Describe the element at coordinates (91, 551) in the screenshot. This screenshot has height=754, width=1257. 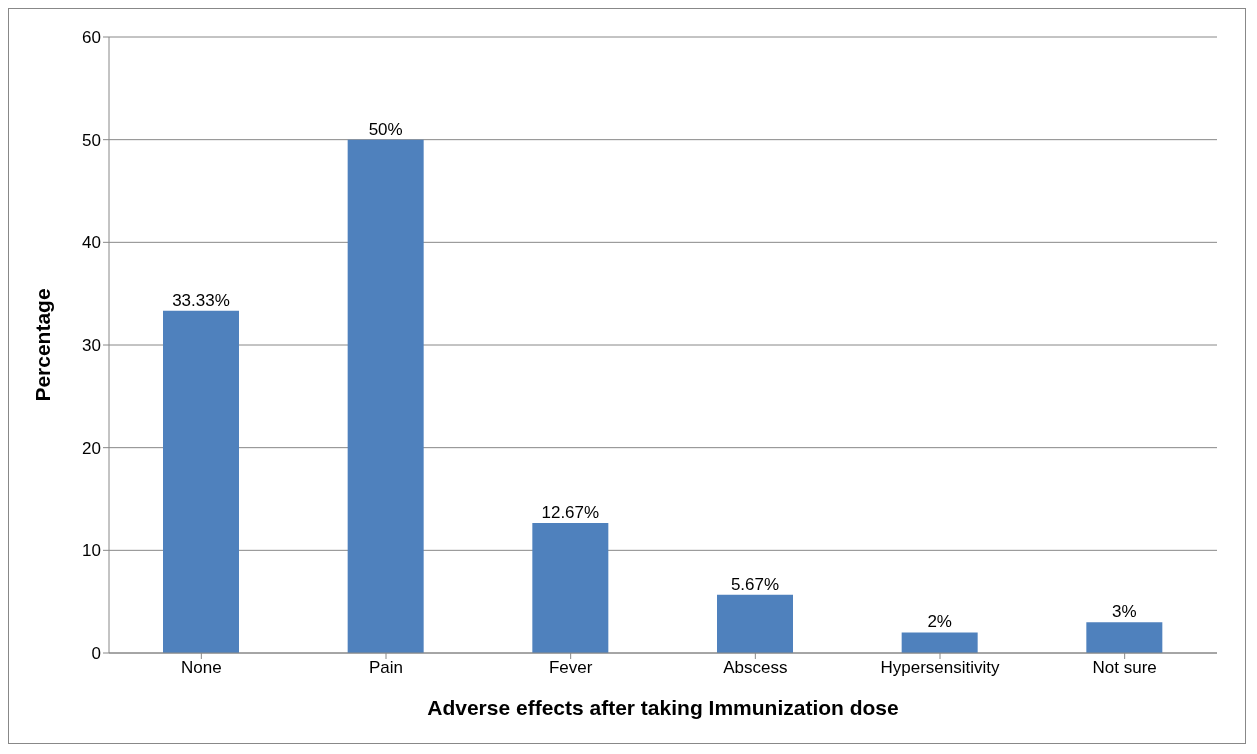
I see `y-tick-label: 10` at that location.